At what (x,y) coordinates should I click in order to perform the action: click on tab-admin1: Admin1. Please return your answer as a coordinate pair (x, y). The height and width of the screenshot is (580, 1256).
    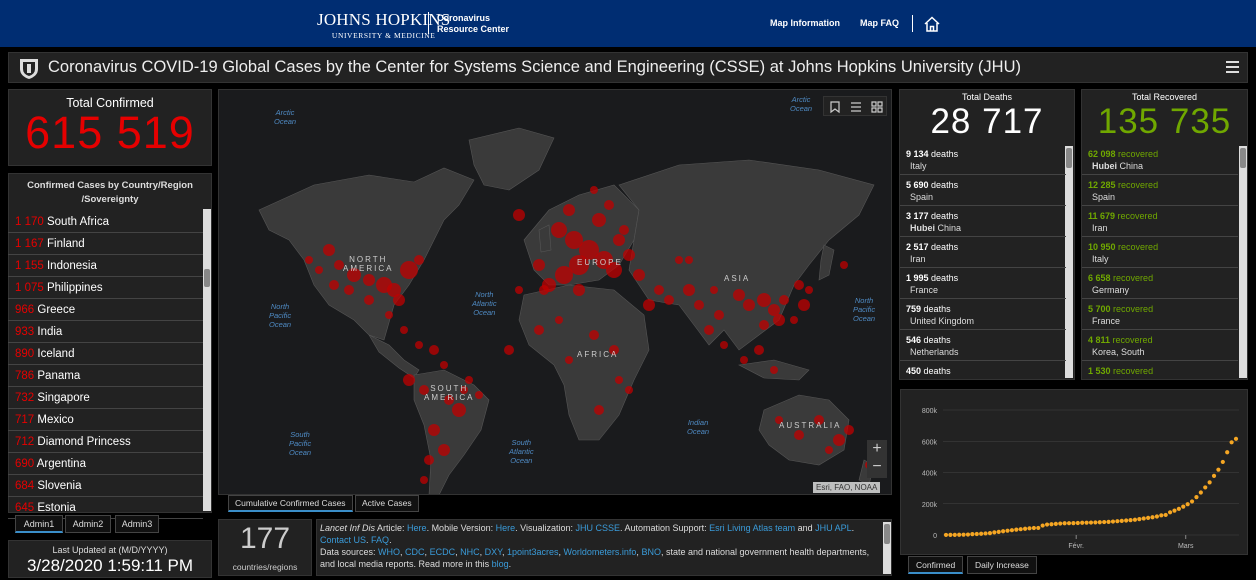
    Looking at the image, I should click on (39, 524).